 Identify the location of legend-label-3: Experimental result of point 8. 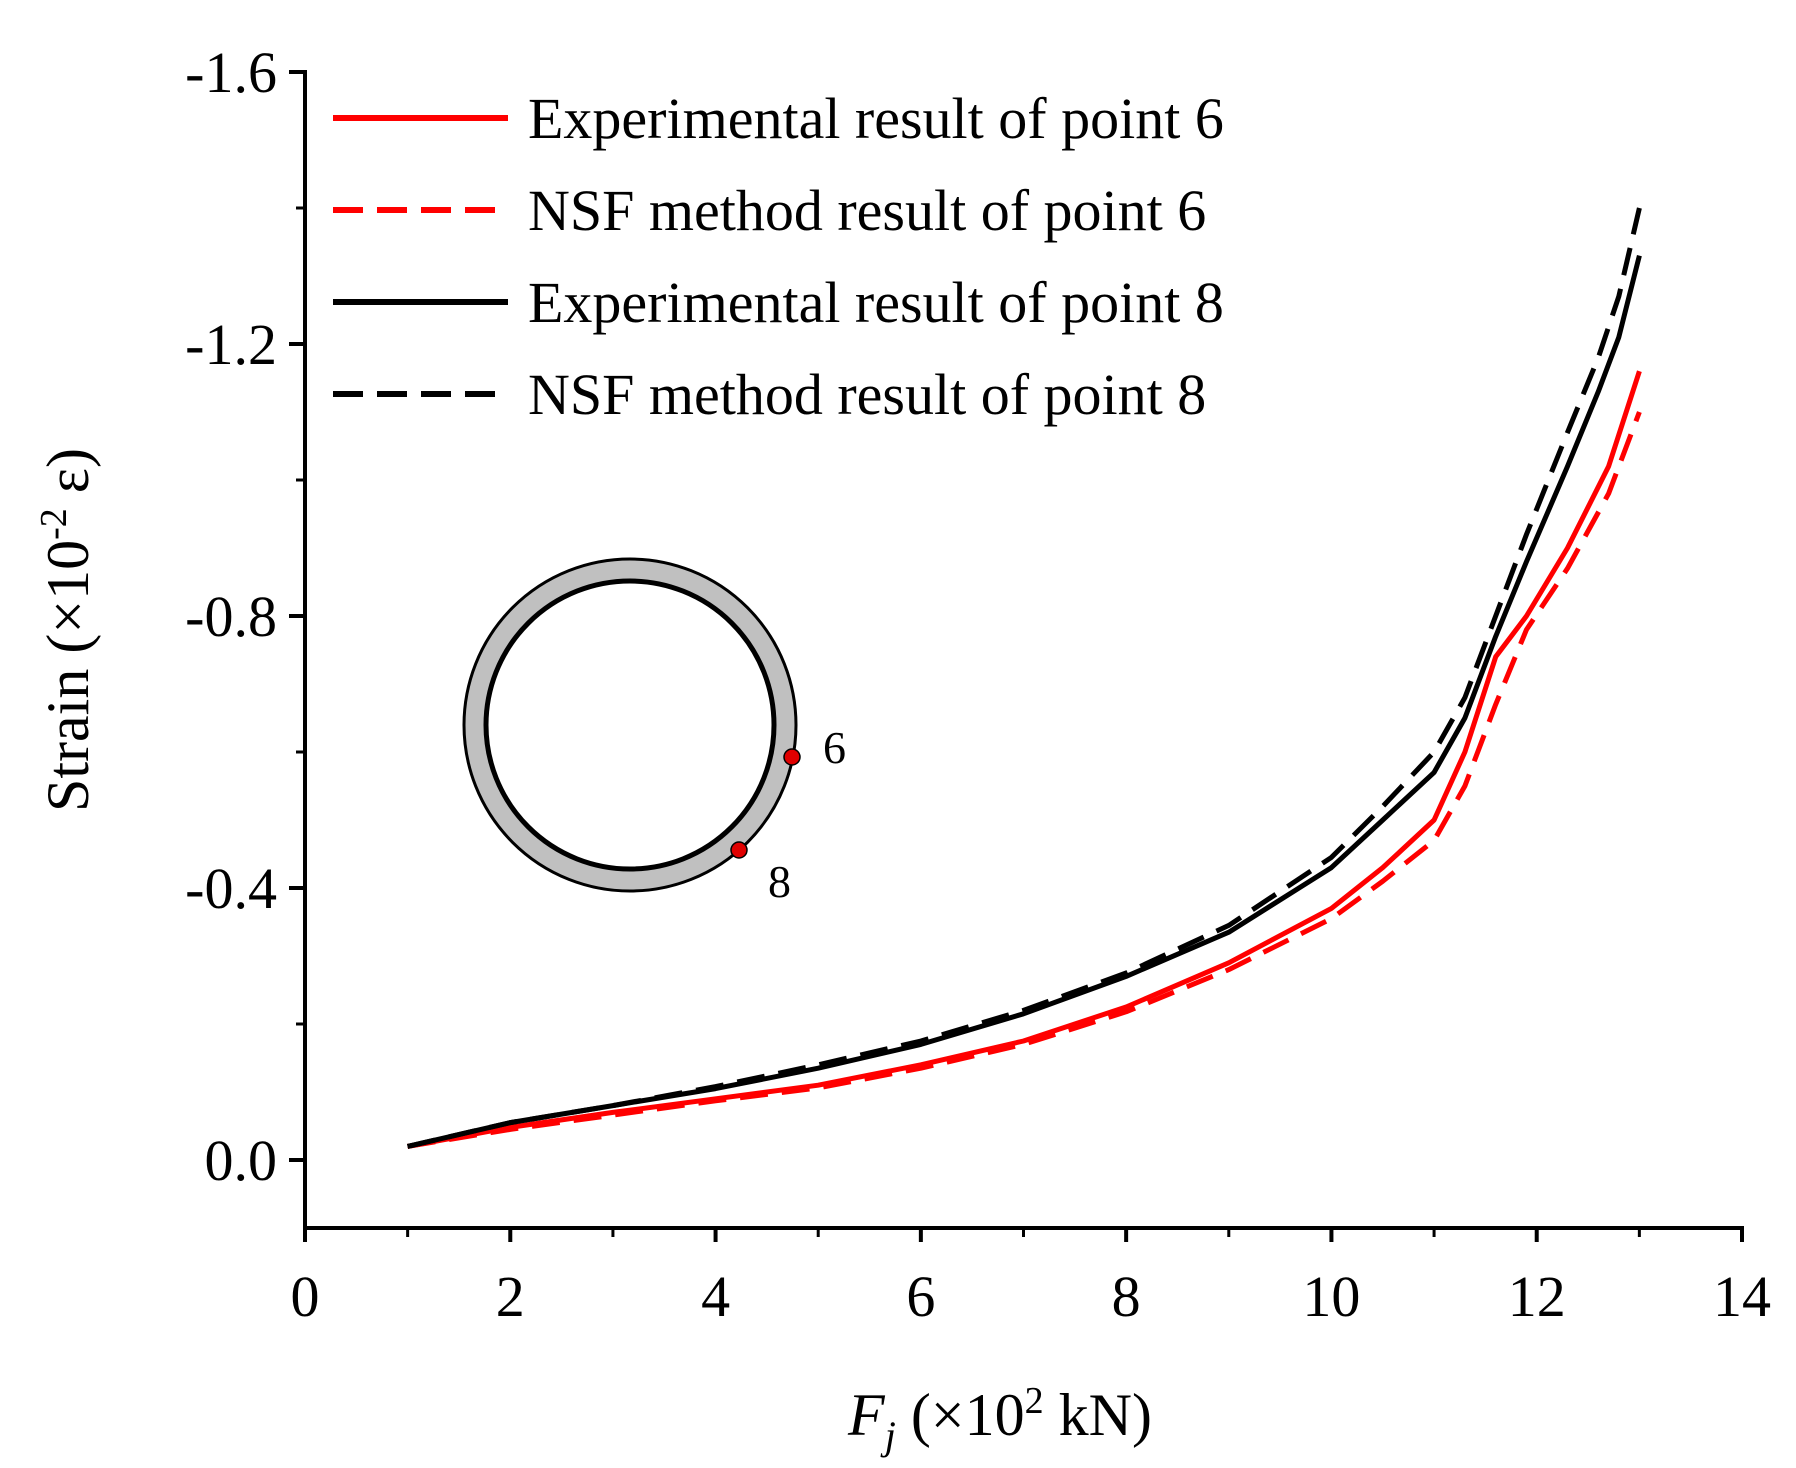
(876, 302).